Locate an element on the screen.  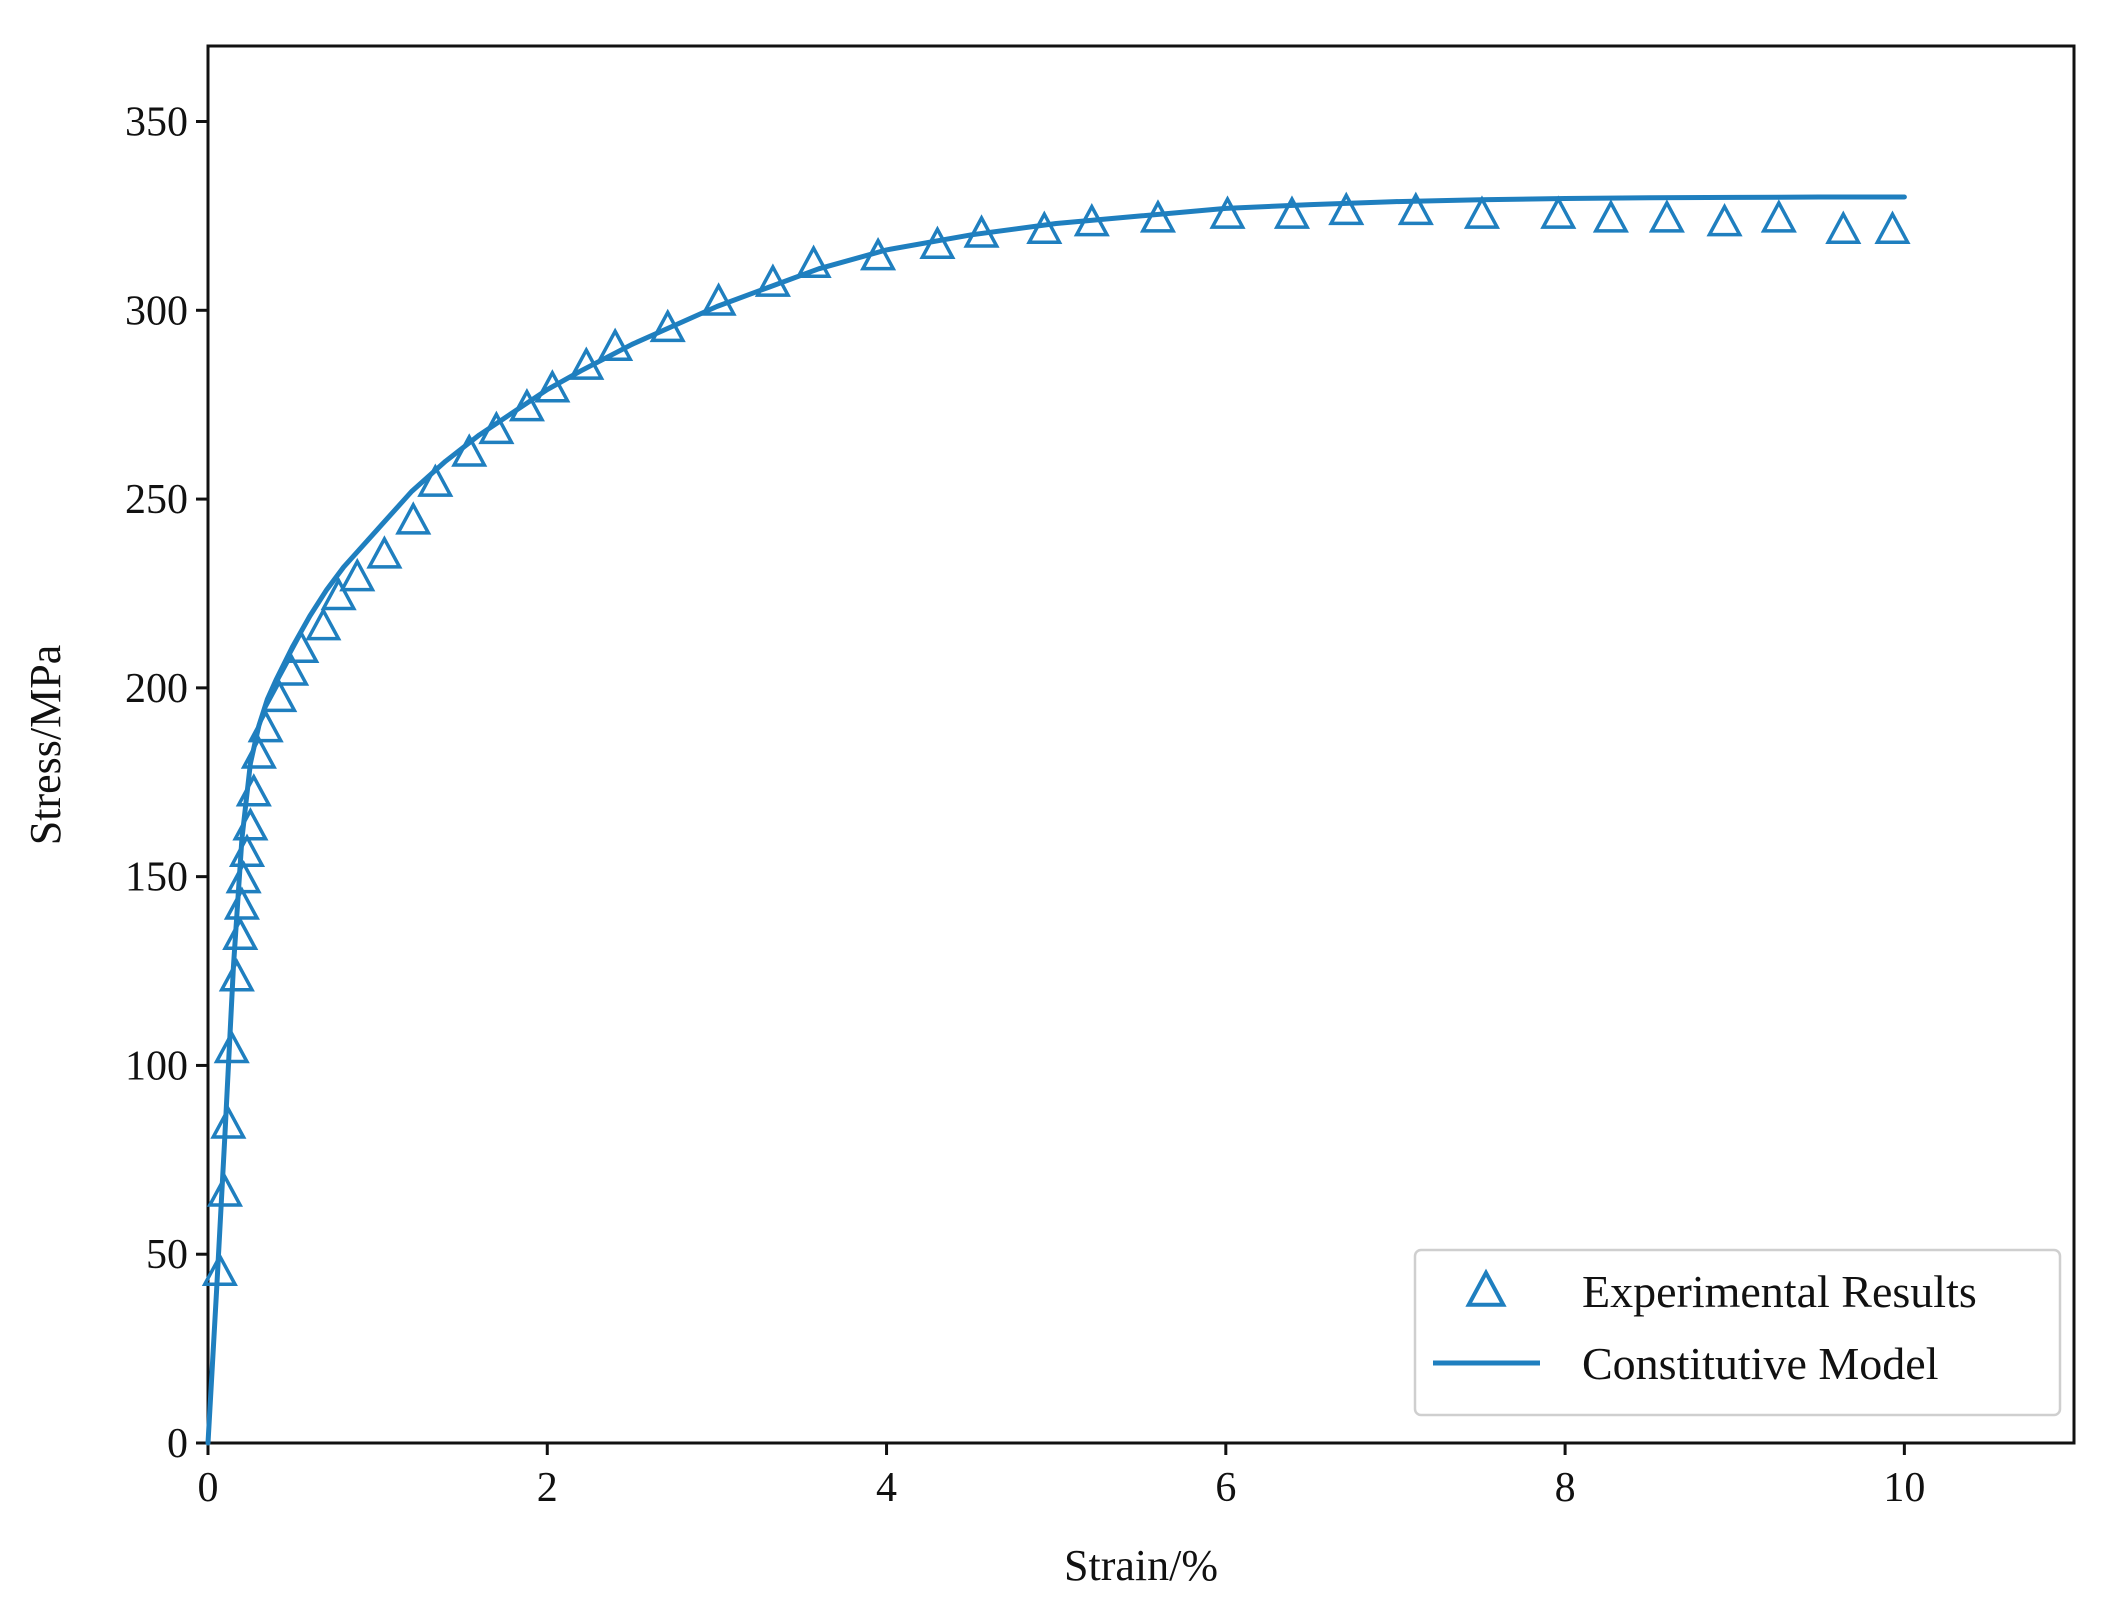
legend-label-model: Constitutive Model is located at coordinates (1760, 1363).